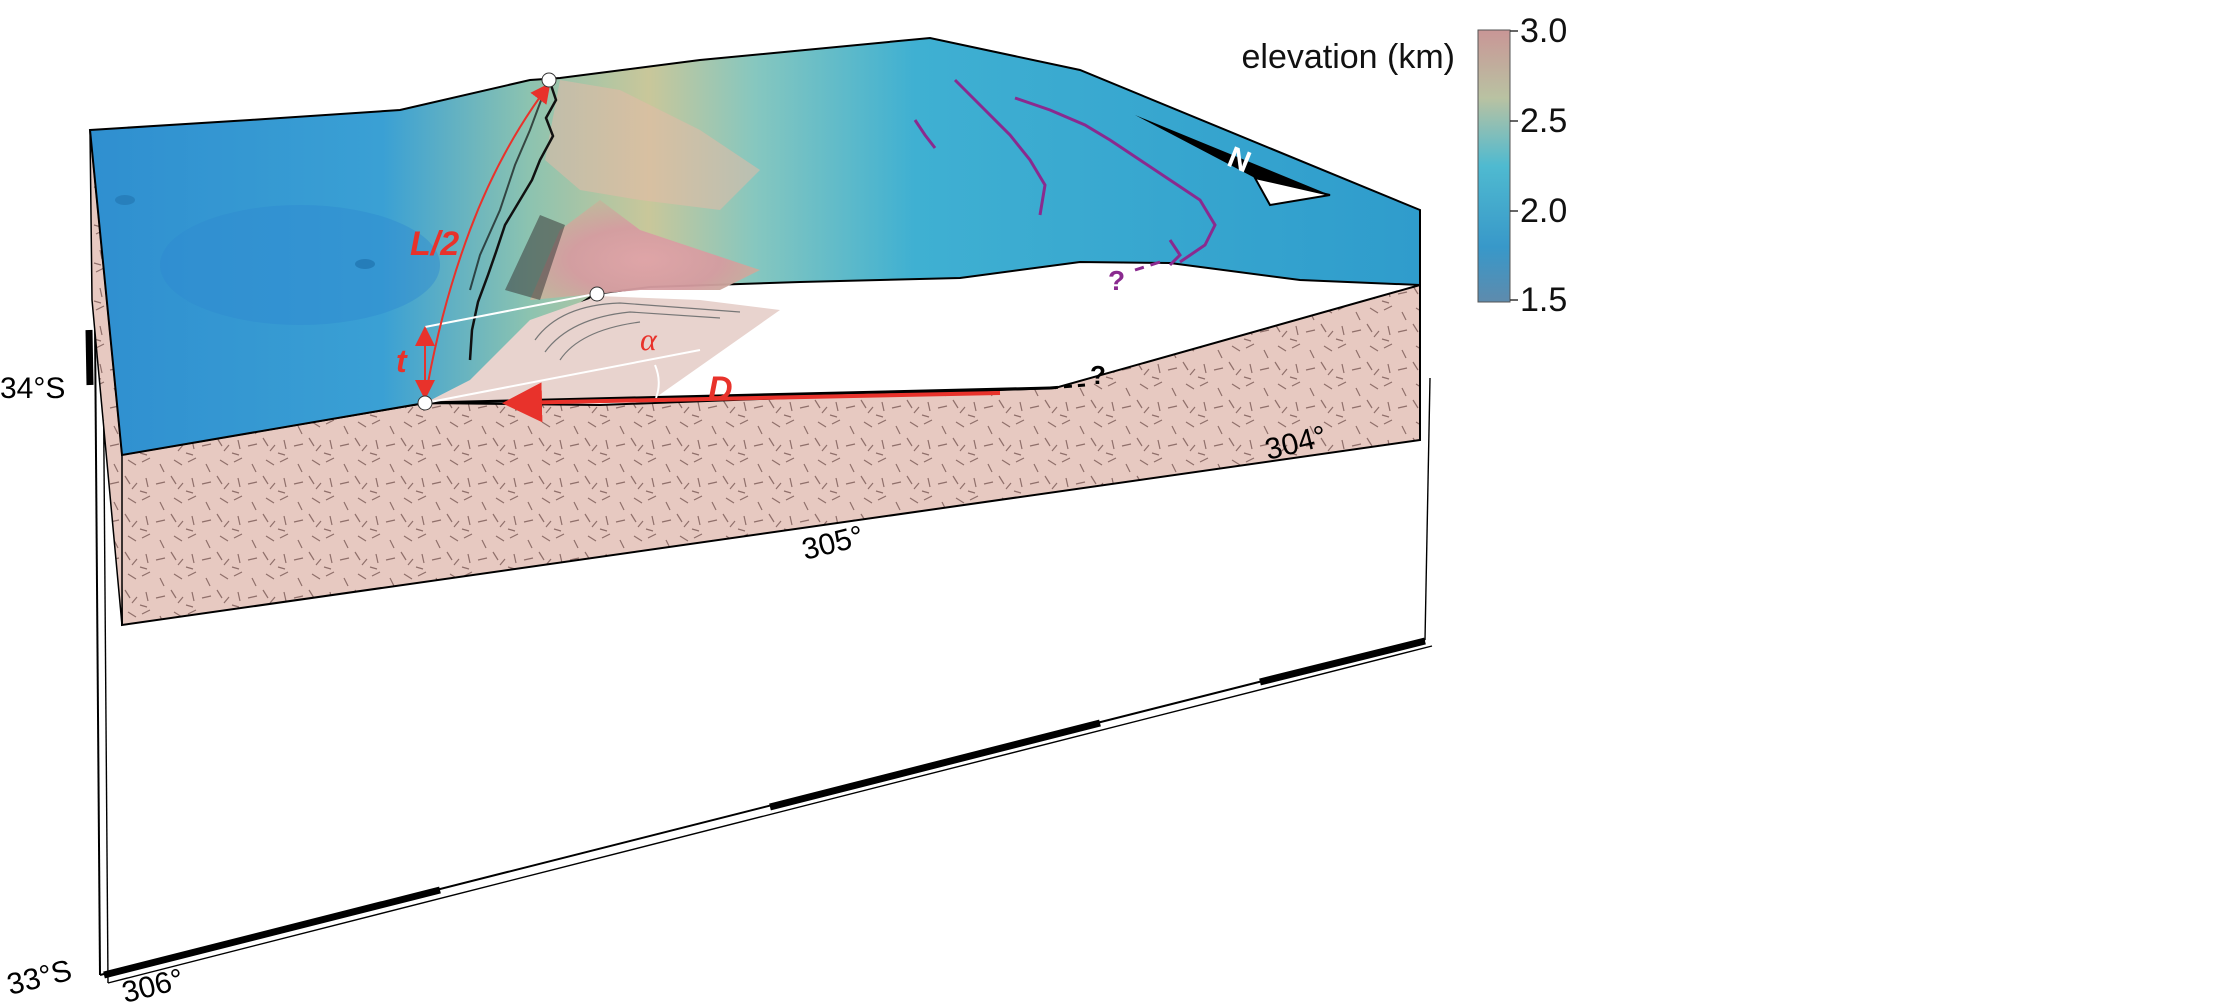 The height and width of the screenshot is (1003, 2218). I want to click on colorbar-tick-2-5: 2.5, so click(1543, 121).